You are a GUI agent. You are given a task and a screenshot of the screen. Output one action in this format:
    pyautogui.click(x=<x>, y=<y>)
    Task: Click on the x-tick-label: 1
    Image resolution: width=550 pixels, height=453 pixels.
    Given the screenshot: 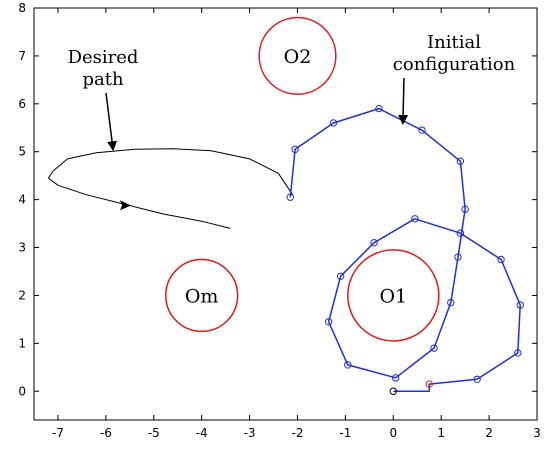 What is the action you would take?
    pyautogui.click(x=441, y=433)
    